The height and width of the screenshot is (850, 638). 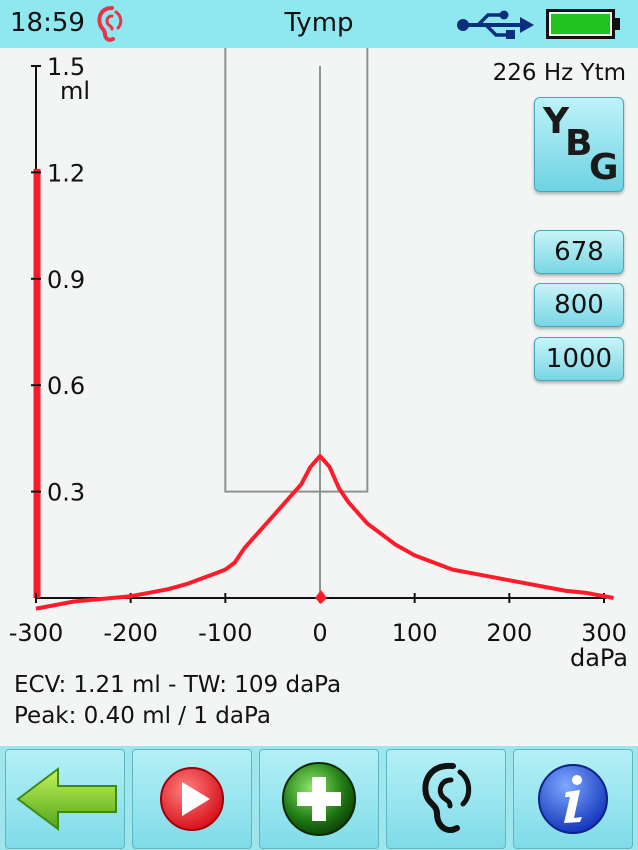 I want to click on probe-frequency-label: 226 Hz Ytm, so click(x=559, y=73).